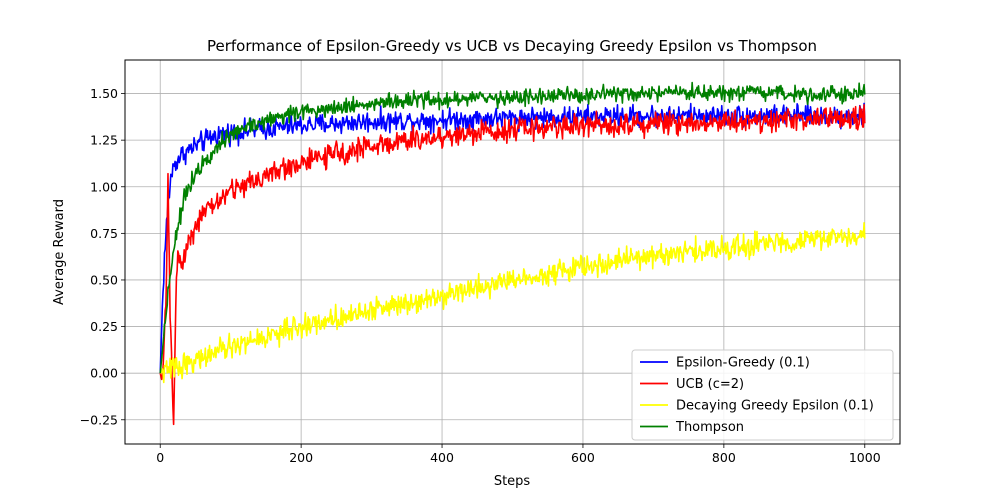 The width and height of the screenshot is (1000, 500). What do you see at coordinates (724, 457) in the screenshot?
I see `x-tick-label: 800` at bounding box center [724, 457].